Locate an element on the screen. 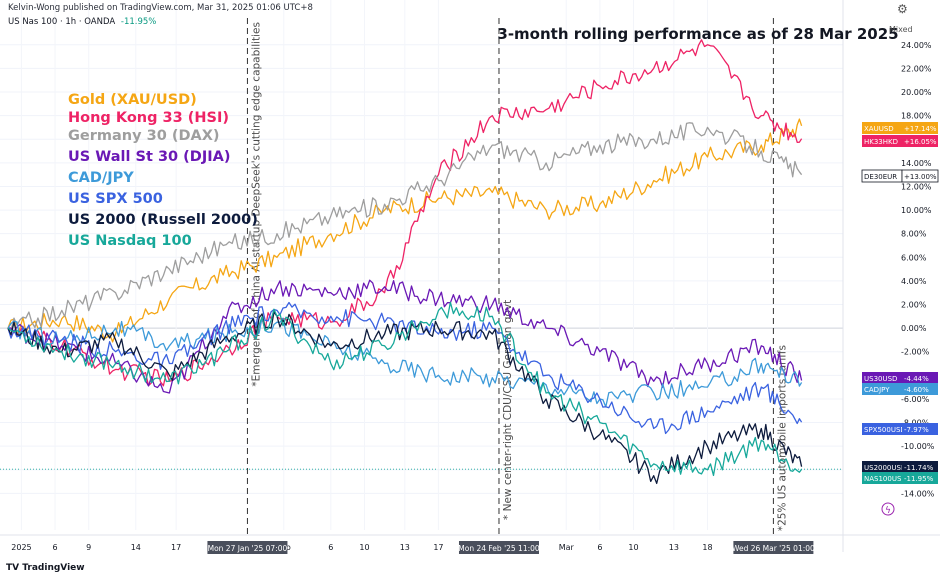  lightning-icon: ϟ is located at coordinates (888, 511).